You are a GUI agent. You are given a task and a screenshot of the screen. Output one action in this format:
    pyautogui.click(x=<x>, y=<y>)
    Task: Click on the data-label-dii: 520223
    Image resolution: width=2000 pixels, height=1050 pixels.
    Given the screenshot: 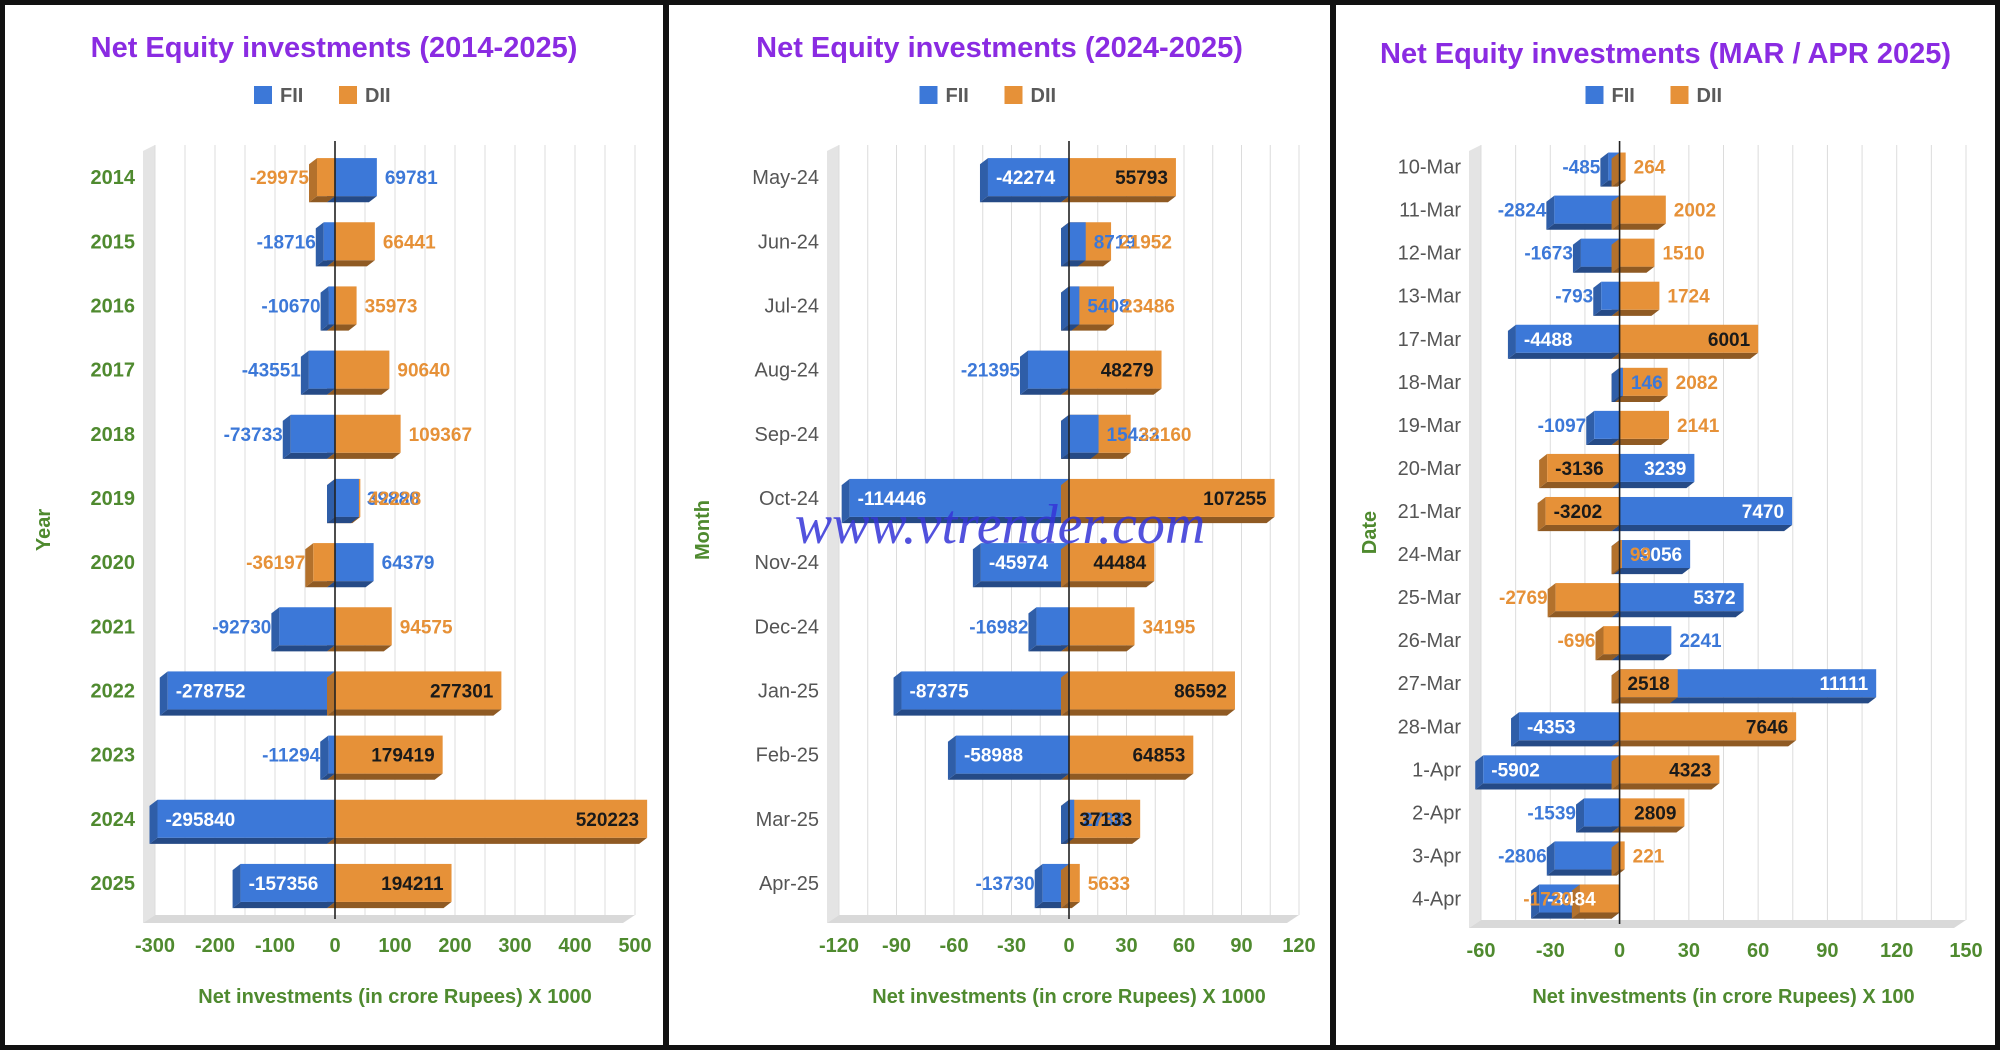 What is the action you would take?
    pyautogui.click(x=607, y=820)
    